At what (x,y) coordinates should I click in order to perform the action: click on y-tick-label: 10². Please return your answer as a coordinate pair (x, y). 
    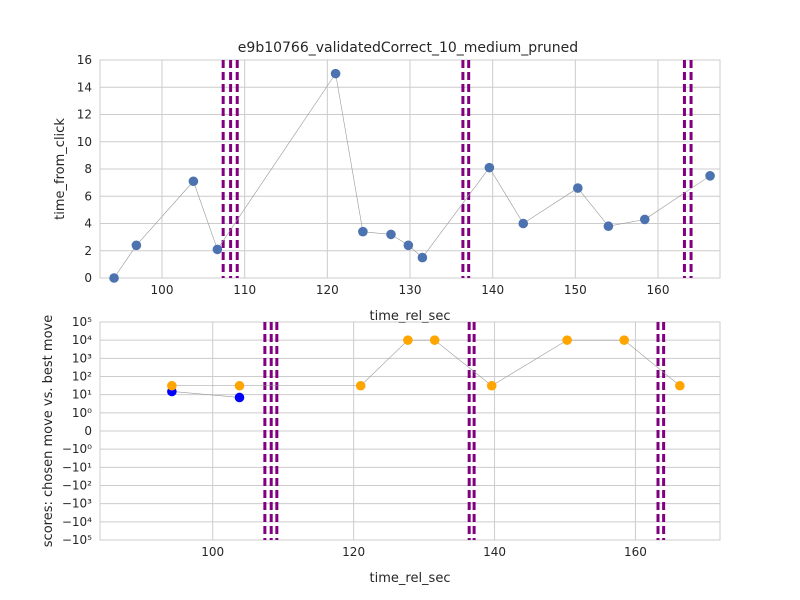
    Looking at the image, I should click on (82, 377).